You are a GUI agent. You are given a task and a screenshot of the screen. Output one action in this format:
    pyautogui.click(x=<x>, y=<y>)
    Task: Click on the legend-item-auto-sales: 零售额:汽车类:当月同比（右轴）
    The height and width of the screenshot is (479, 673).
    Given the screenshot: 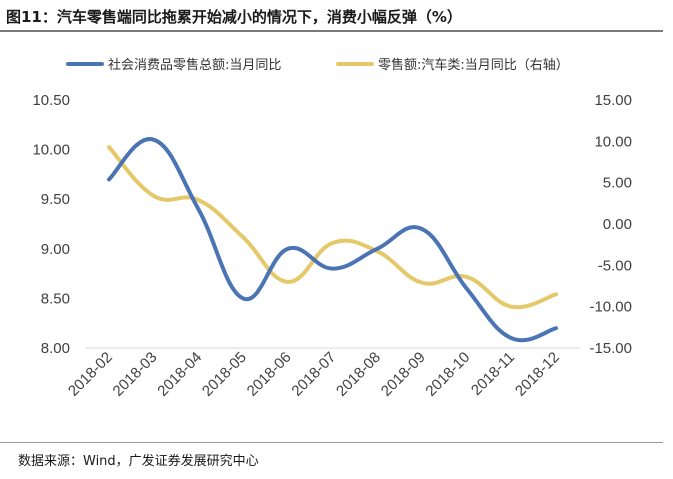 What is the action you would take?
    pyautogui.click(x=452, y=65)
    